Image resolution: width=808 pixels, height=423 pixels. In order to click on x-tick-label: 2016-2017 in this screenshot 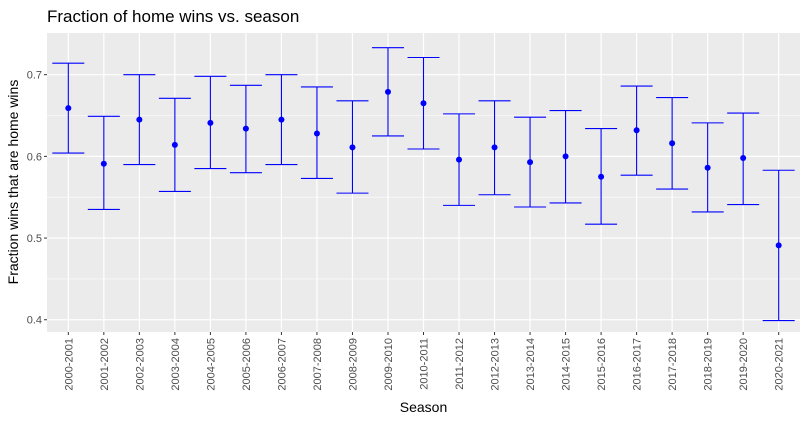, I will do `click(638, 364)`.